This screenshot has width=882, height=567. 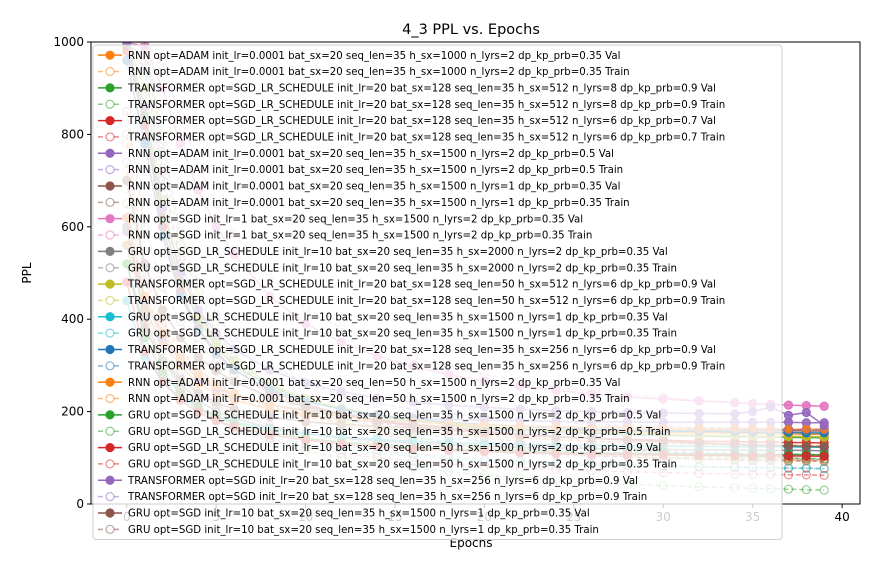 I want to click on y-tick-label: 0, so click(x=80, y=504).